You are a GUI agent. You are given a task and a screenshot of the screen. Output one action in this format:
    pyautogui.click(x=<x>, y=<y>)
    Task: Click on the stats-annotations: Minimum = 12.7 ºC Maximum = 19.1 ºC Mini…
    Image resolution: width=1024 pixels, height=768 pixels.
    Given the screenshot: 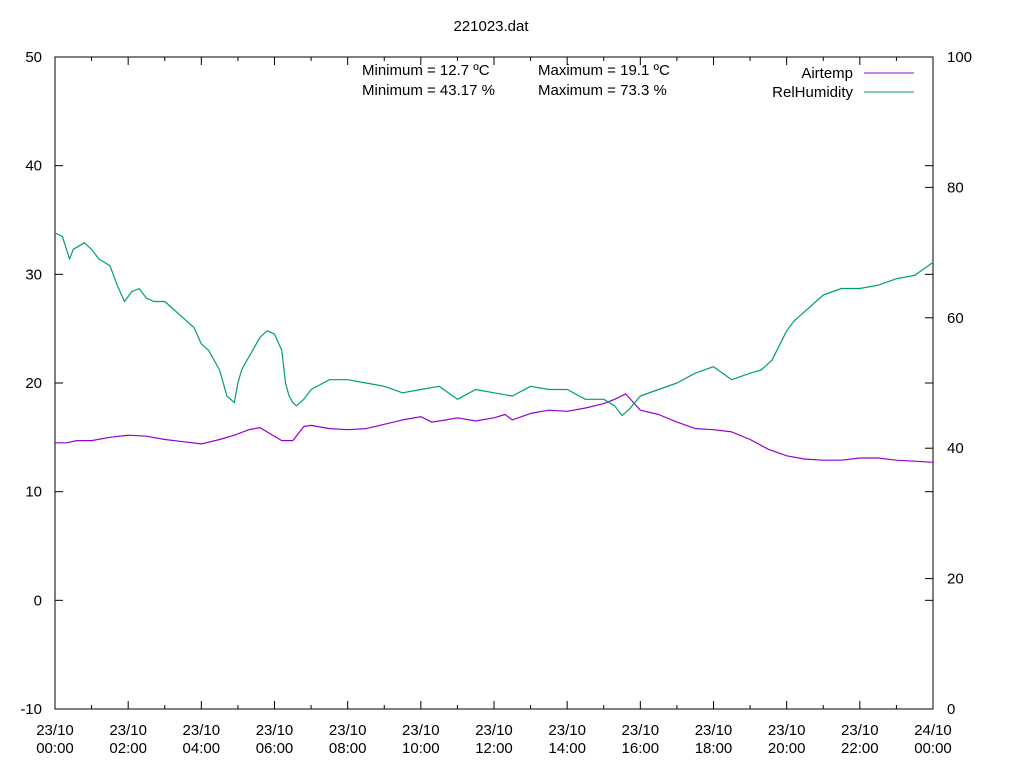 What is the action you would take?
    pyautogui.click(x=516, y=80)
    